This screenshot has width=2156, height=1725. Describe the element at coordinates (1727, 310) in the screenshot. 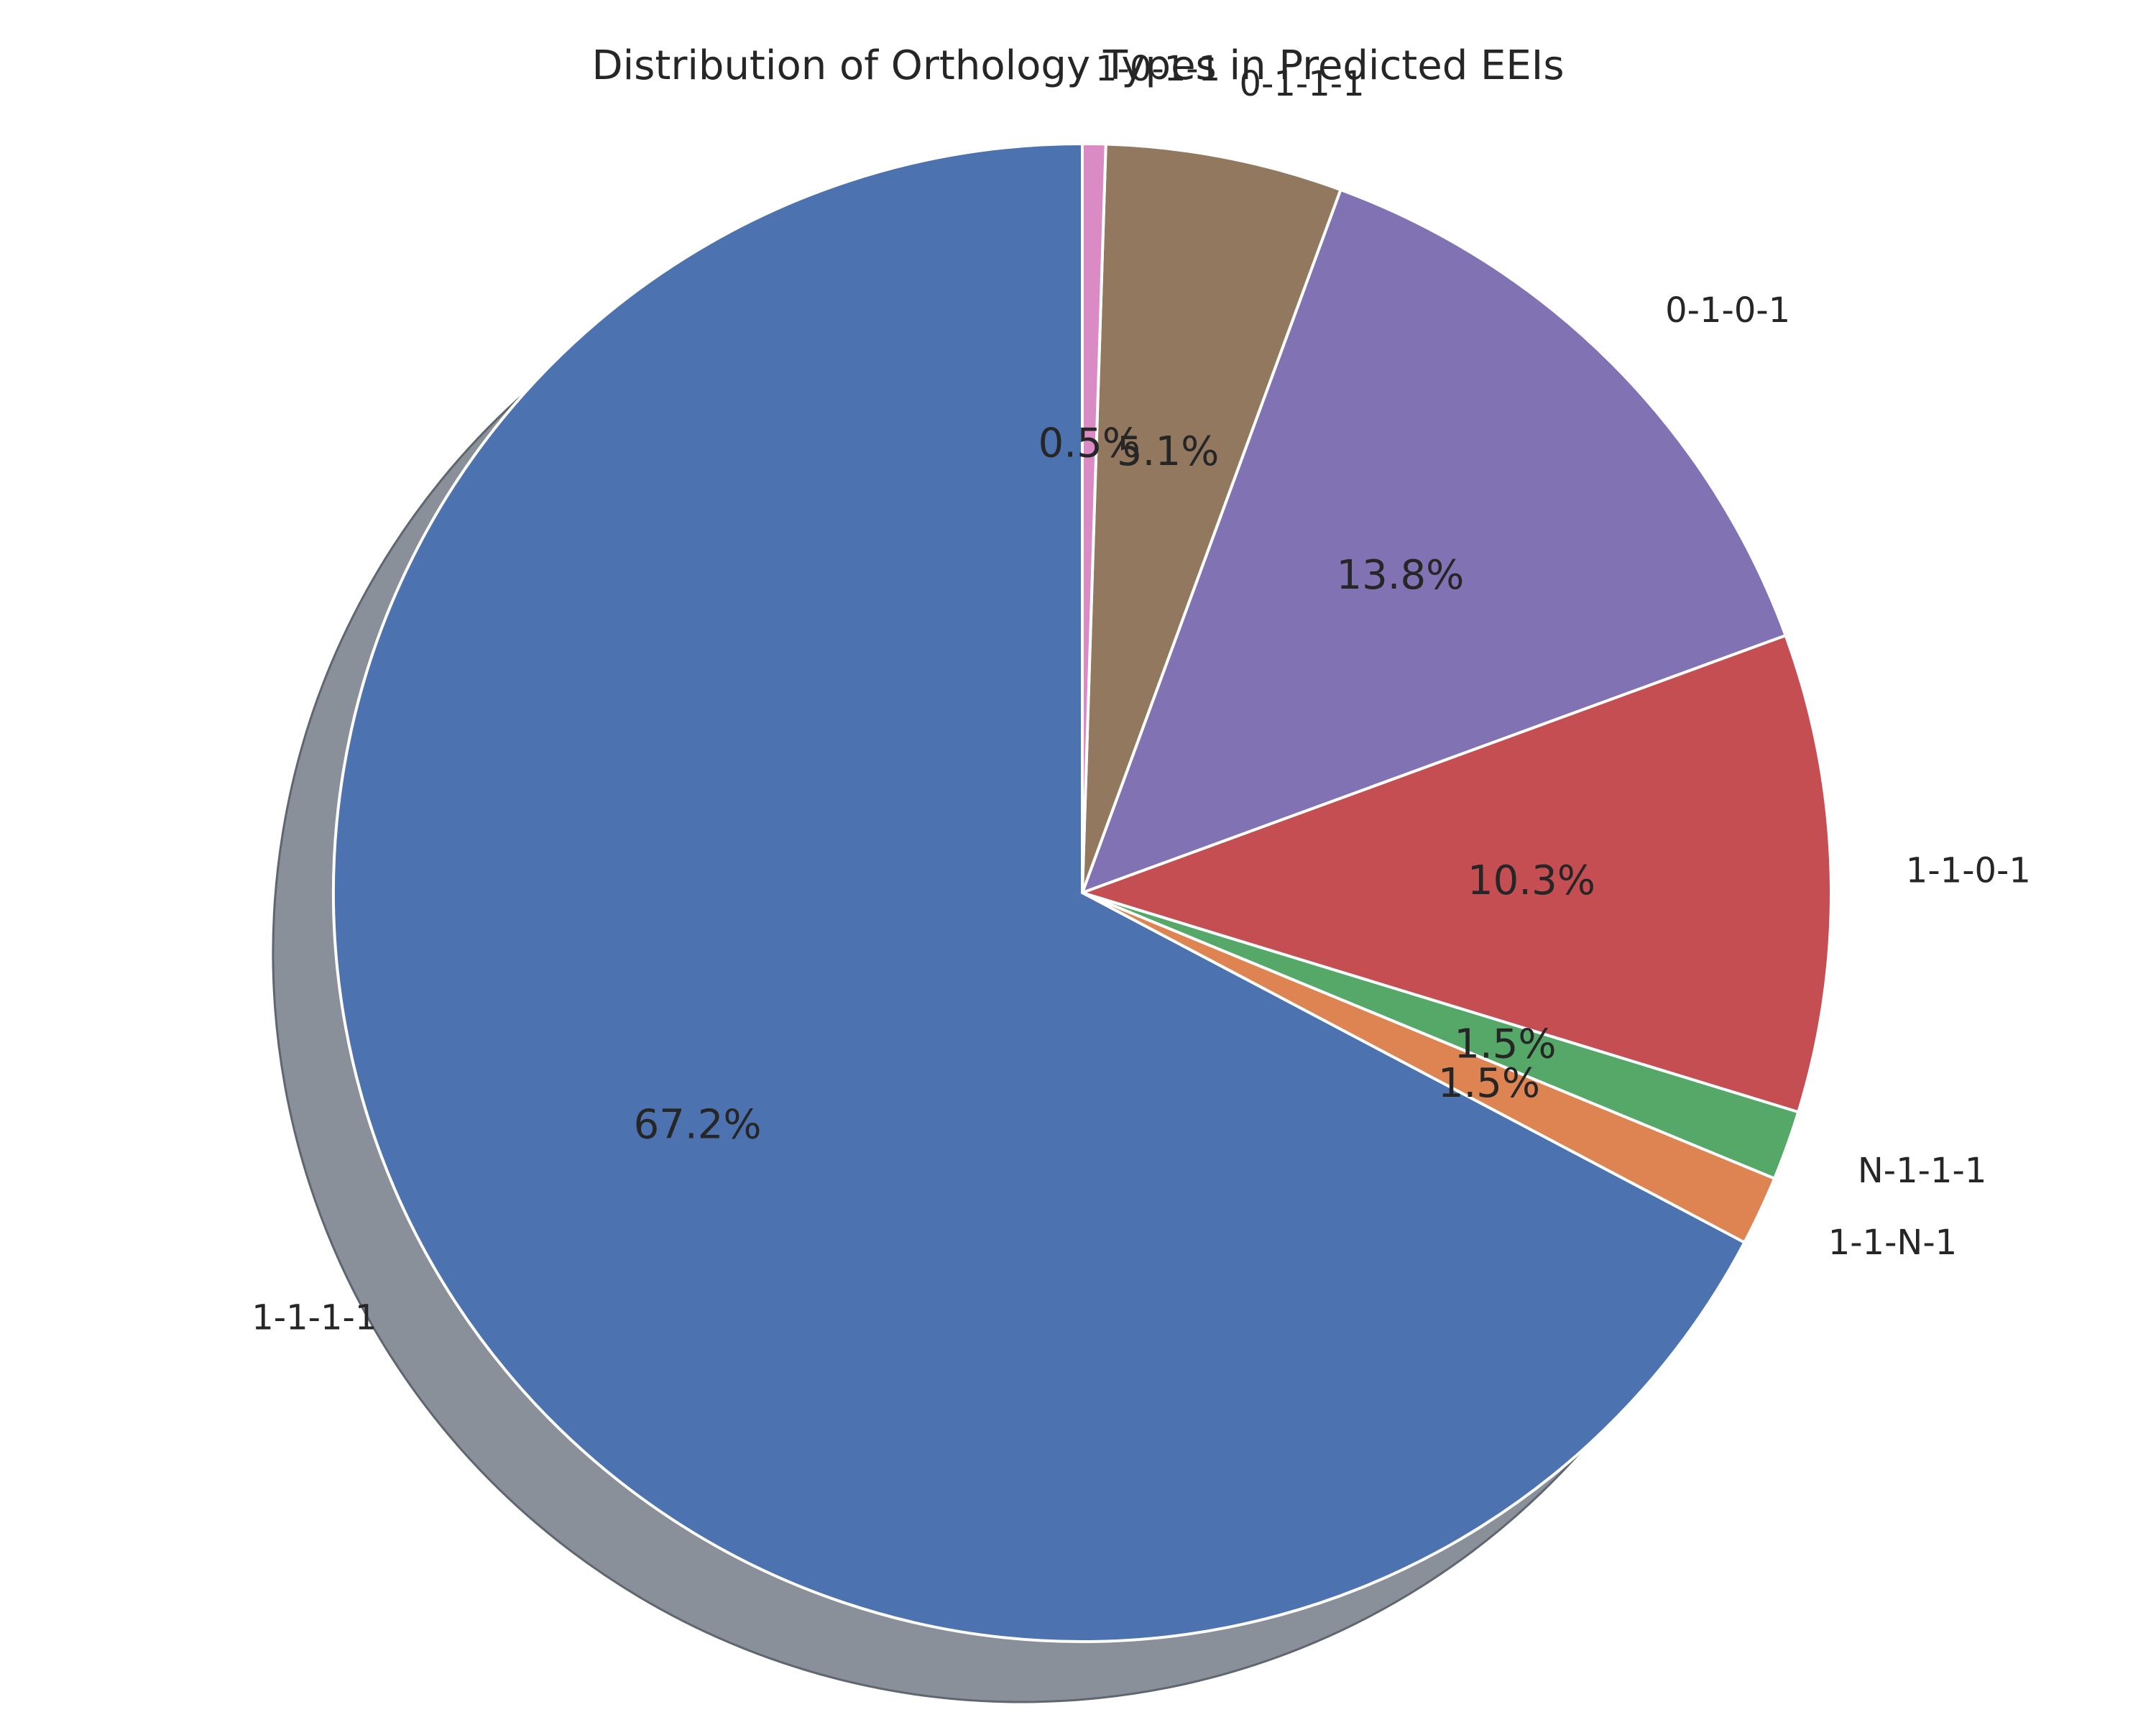

I see `category-label-0-1-0-1: 0-1-0-1` at that location.